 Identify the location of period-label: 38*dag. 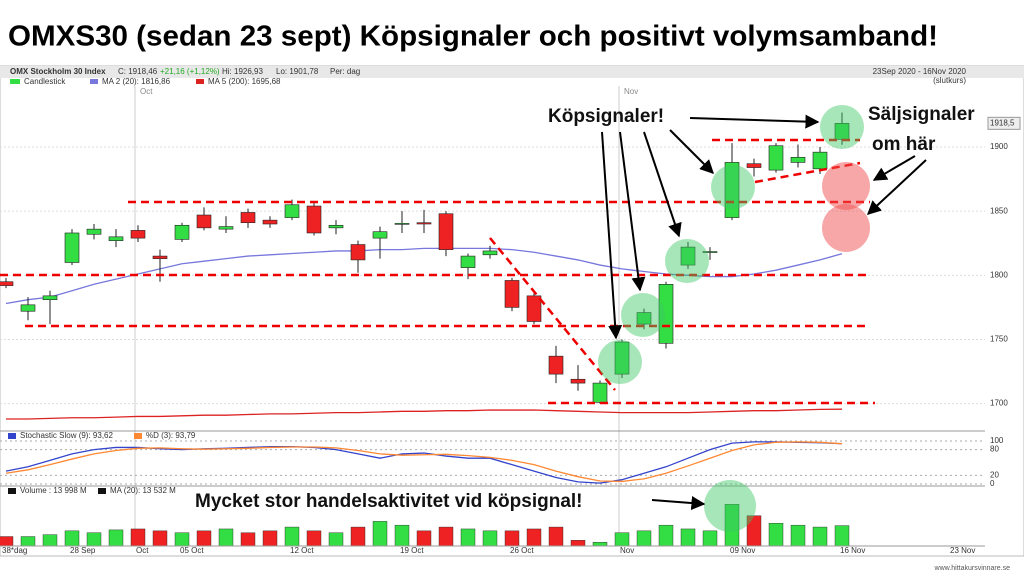
(14, 550).